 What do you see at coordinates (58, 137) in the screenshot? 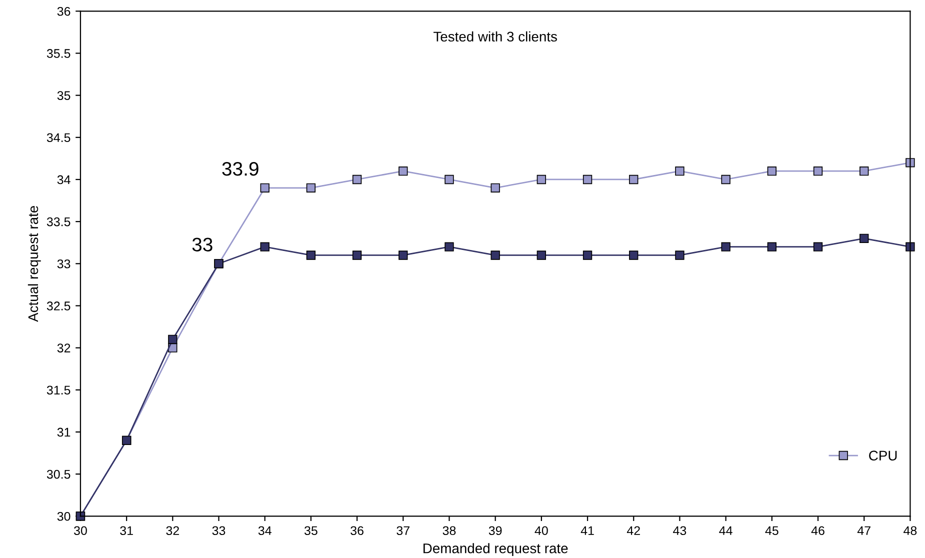
I see `y-tick-label: 34.5` at bounding box center [58, 137].